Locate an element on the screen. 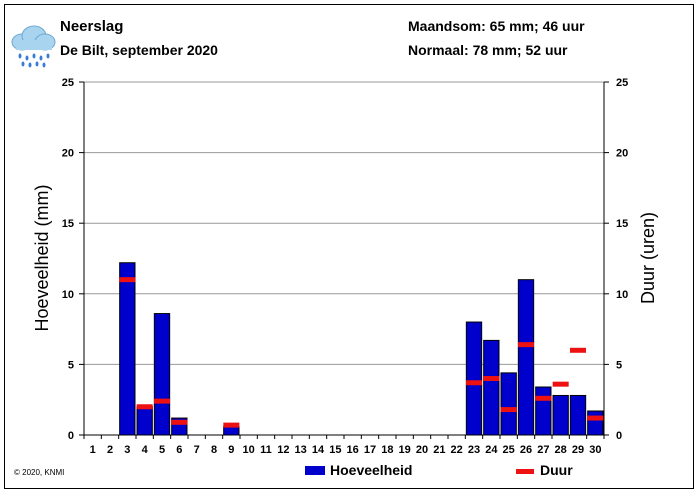  x-tick-label: 19 is located at coordinates (405, 450).